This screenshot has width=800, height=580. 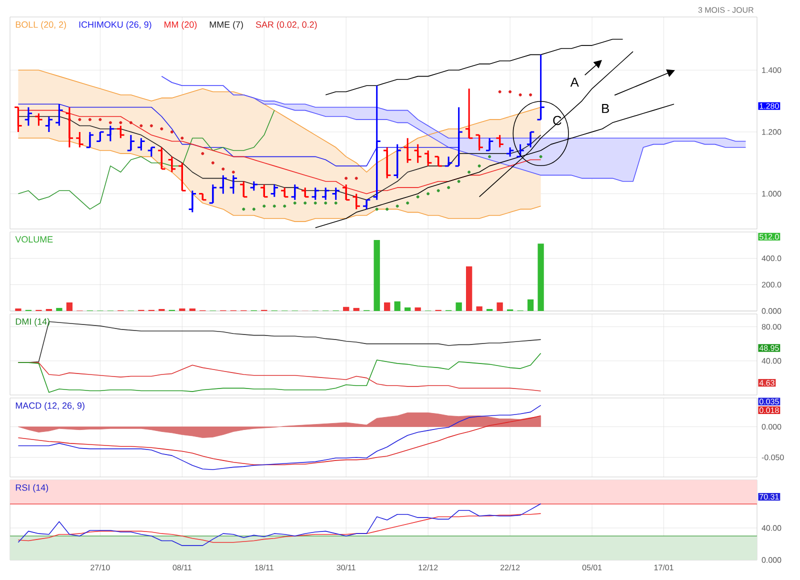 I want to click on legend-label: BOLL (20, 2), so click(x=41, y=25).